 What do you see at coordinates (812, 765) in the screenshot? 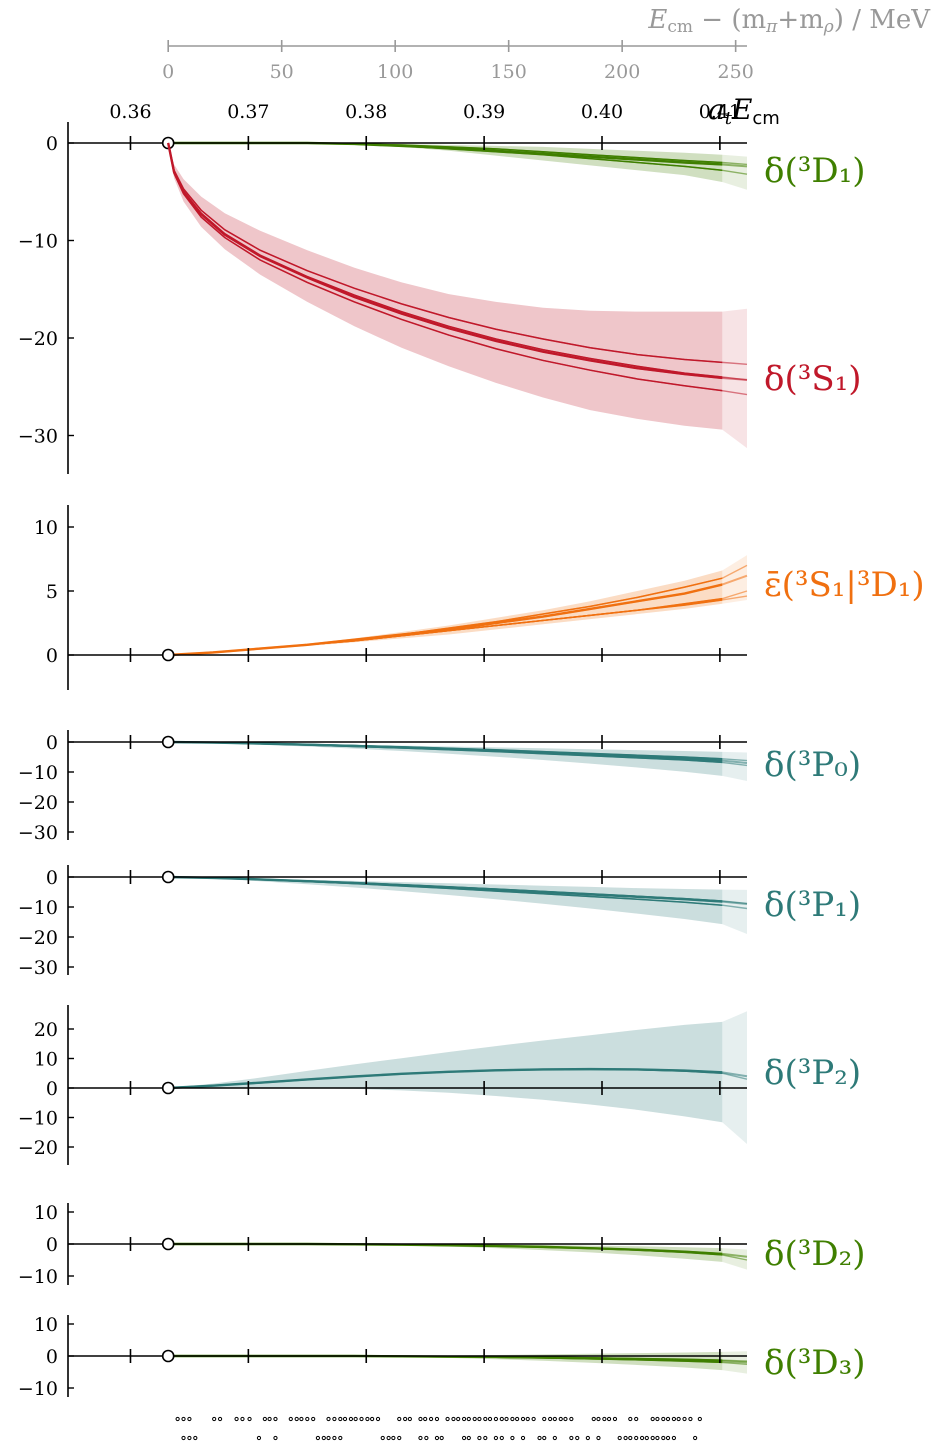
I see `panel-label: δ(³P₀)` at bounding box center [812, 765].